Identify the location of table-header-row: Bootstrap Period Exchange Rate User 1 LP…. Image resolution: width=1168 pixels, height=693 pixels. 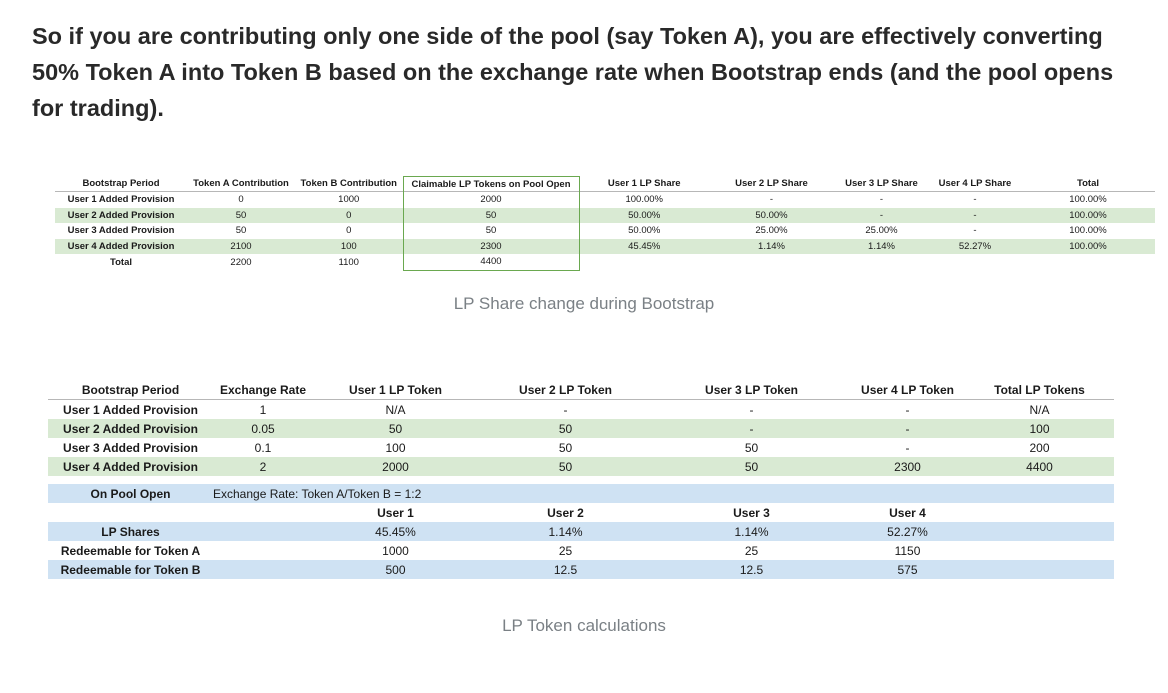
(581, 390).